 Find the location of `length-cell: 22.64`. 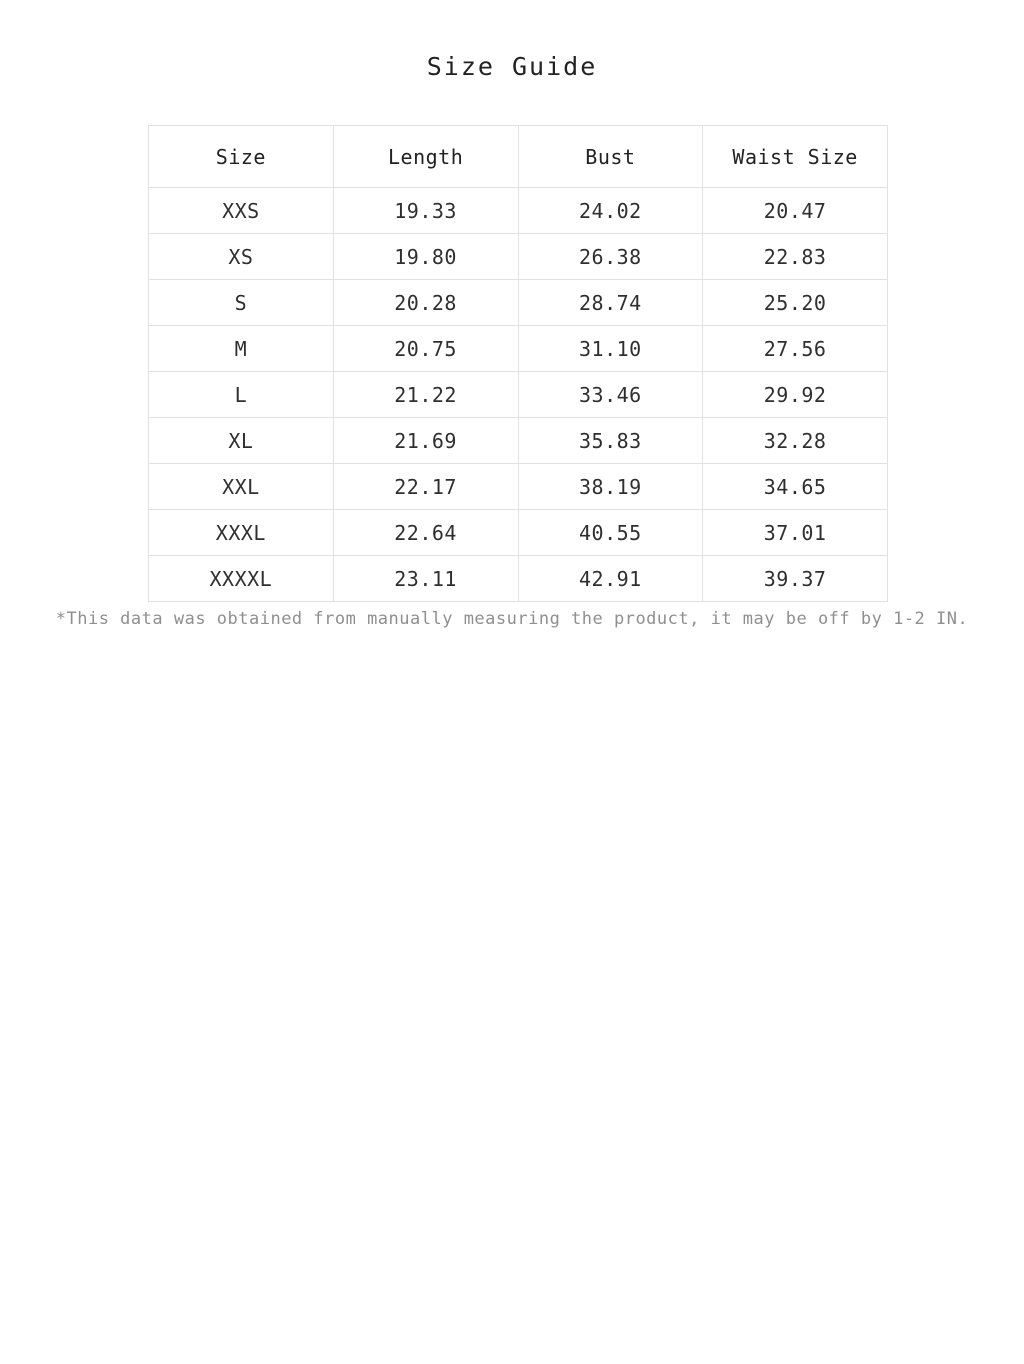

length-cell: 22.64 is located at coordinates (425, 532).